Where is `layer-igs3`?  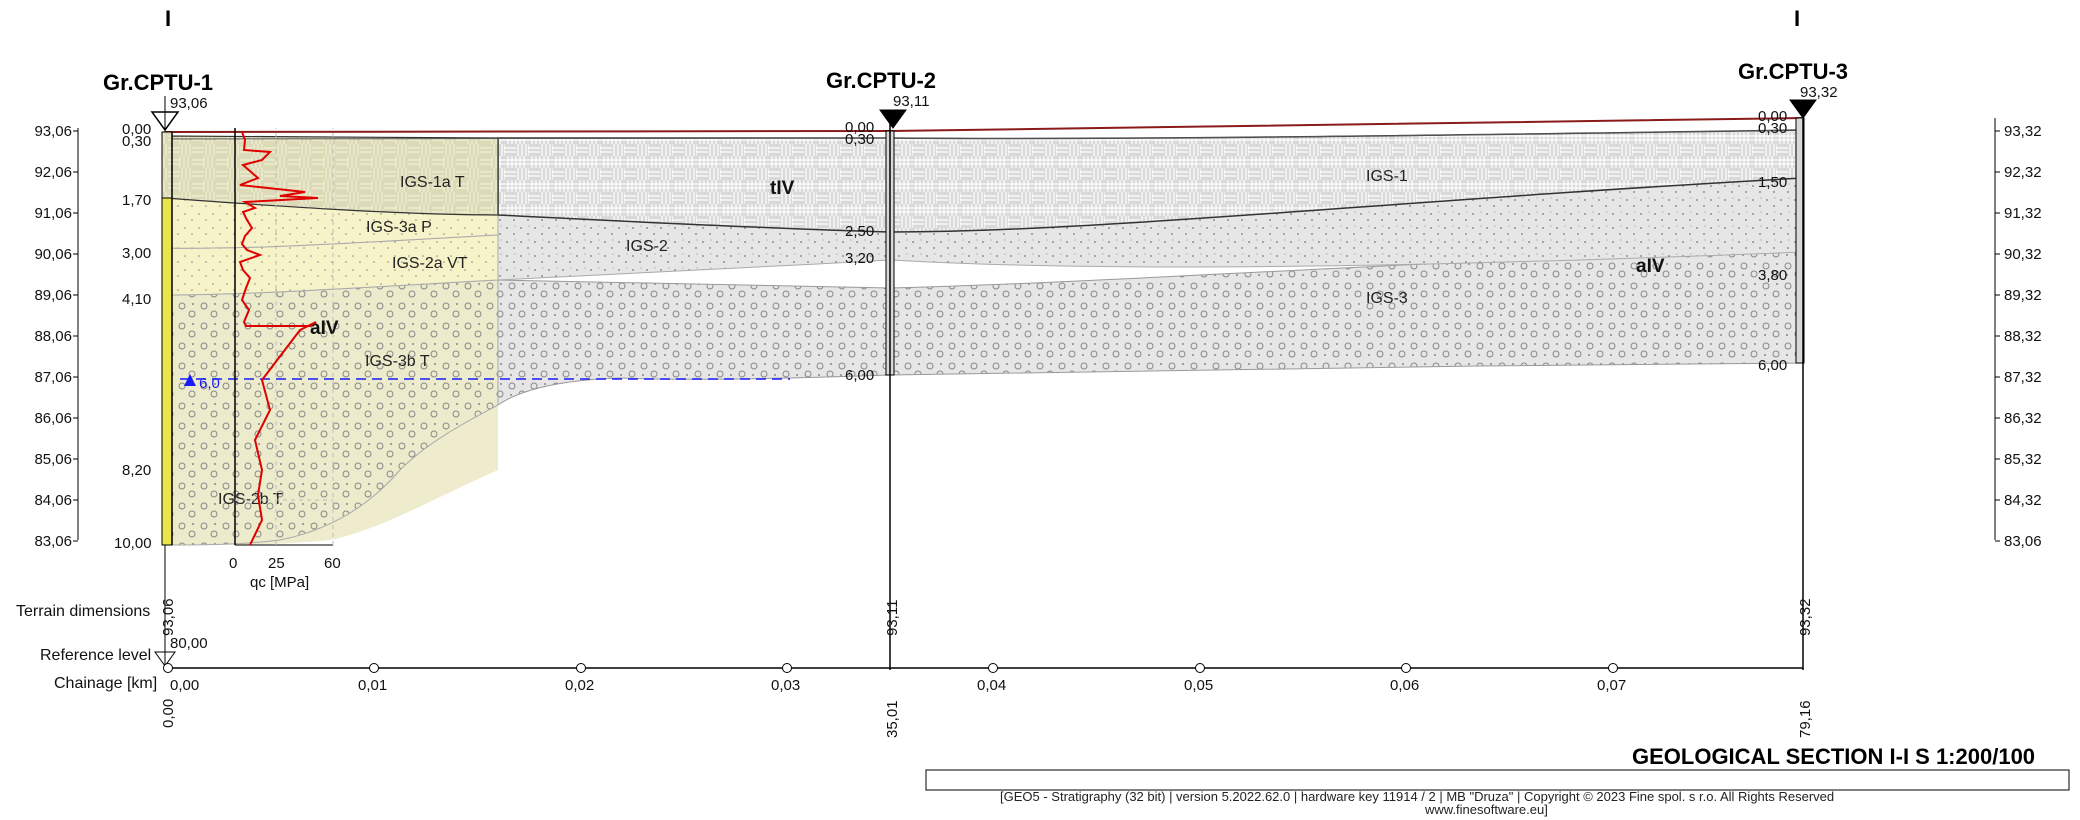 layer-igs3 is located at coordinates (1150, 326).